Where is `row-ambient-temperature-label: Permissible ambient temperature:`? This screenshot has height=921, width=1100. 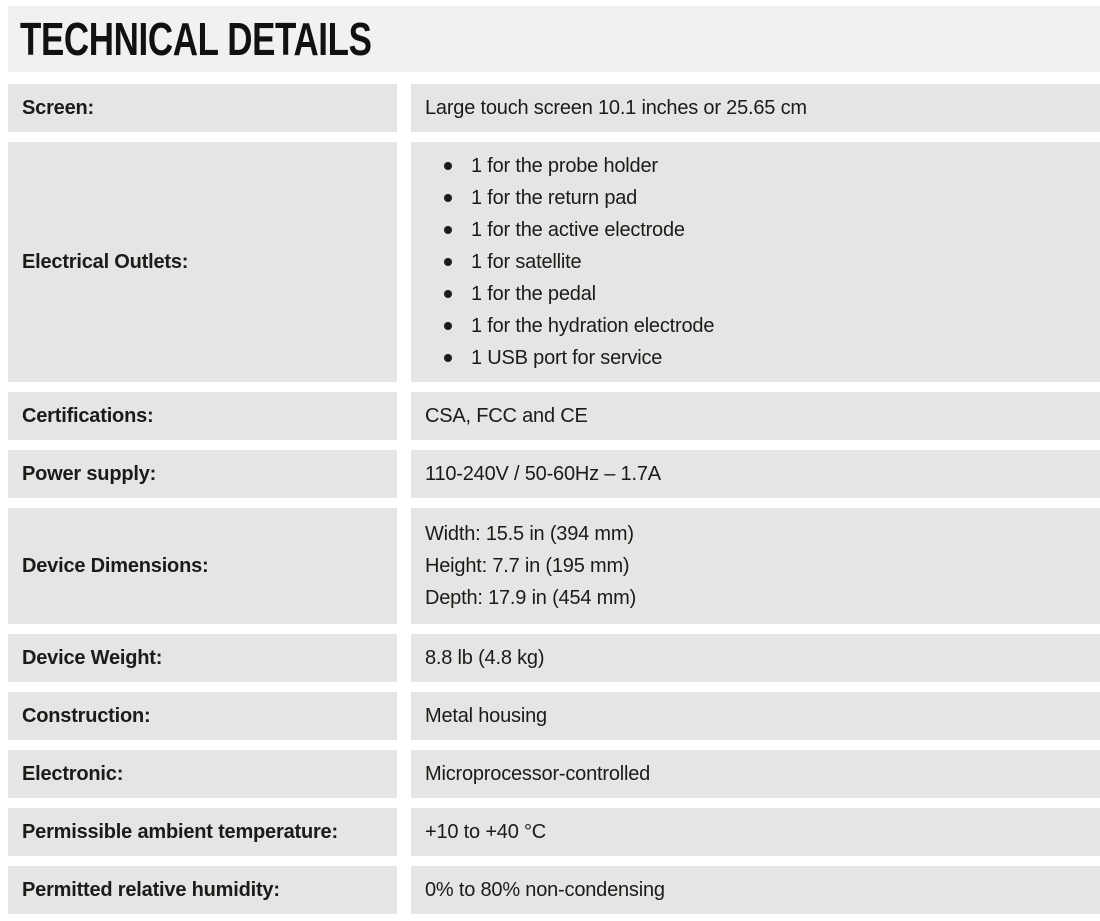
row-ambient-temperature-label: Permissible ambient temperature: is located at coordinates (202, 832).